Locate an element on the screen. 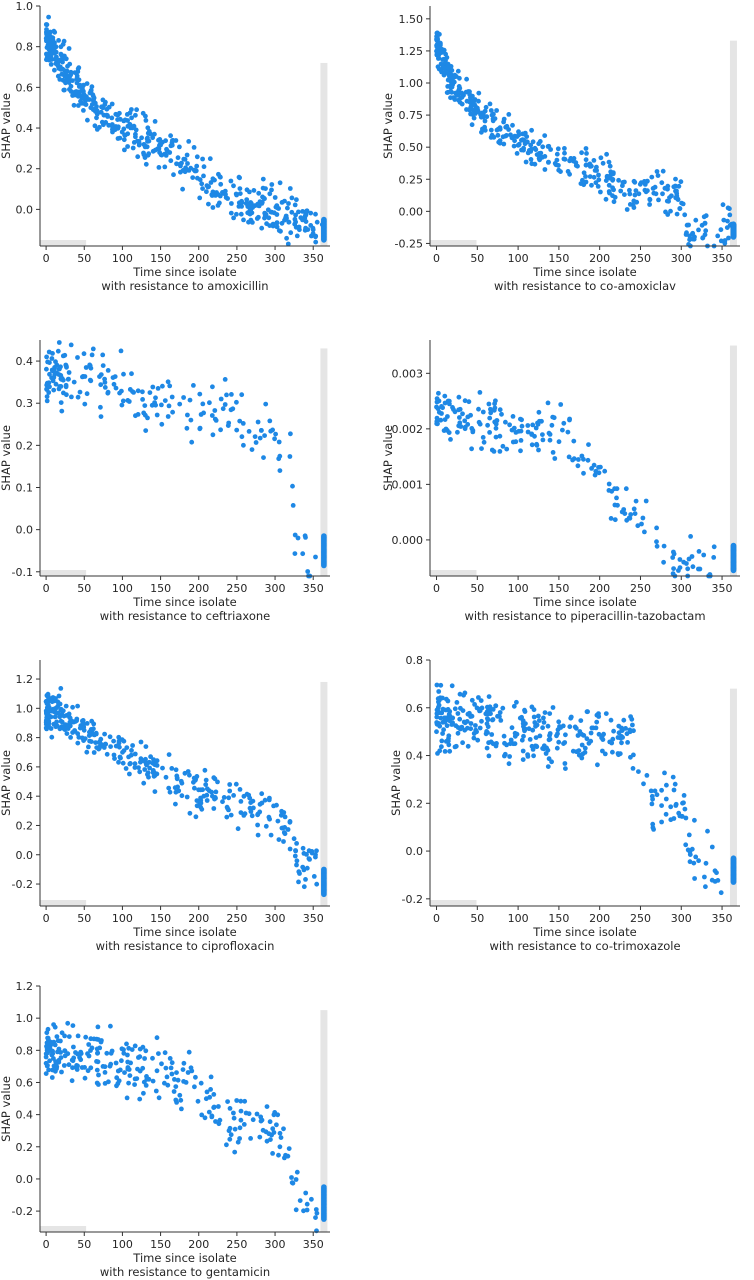  y-tick-label: 0.001 is located at coordinates (408, 484).